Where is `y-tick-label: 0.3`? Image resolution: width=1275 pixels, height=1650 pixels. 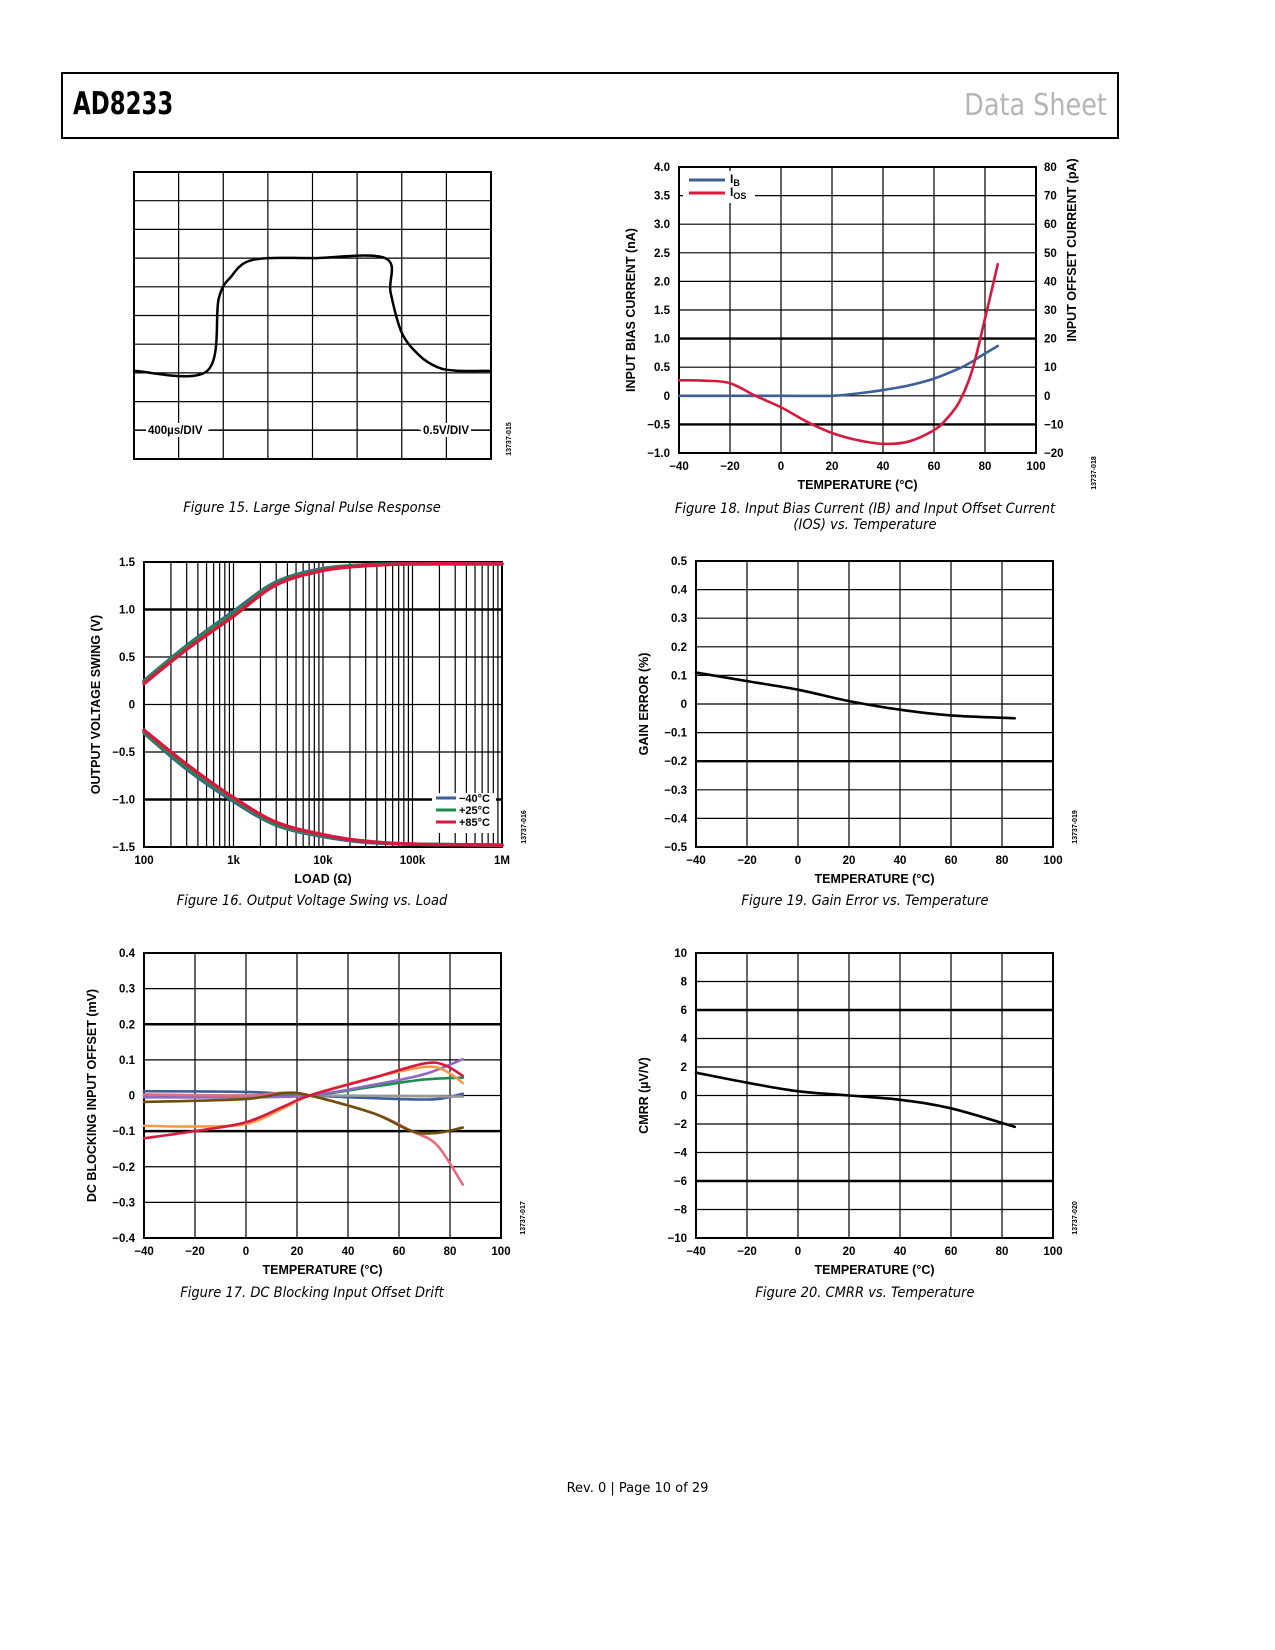 y-tick-label: 0.3 is located at coordinates (679, 619).